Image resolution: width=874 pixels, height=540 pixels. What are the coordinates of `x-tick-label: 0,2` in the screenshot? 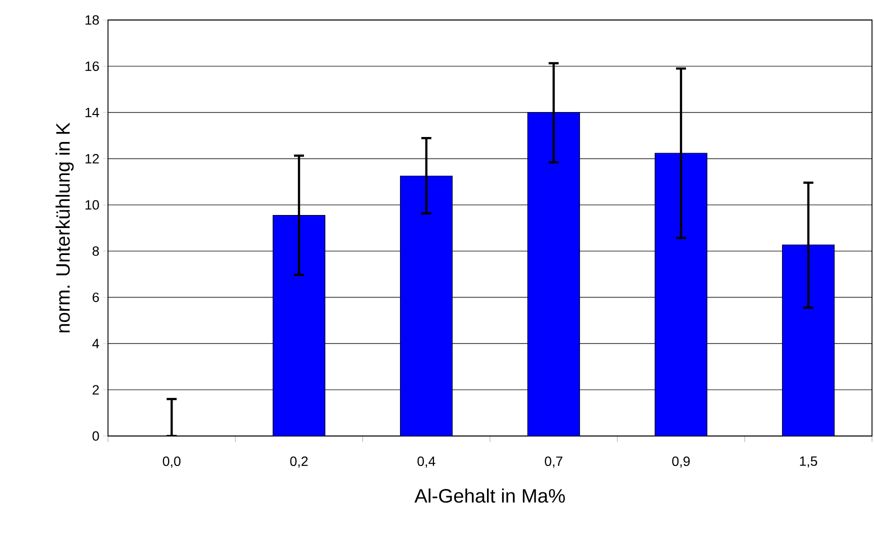 It's located at (299, 462).